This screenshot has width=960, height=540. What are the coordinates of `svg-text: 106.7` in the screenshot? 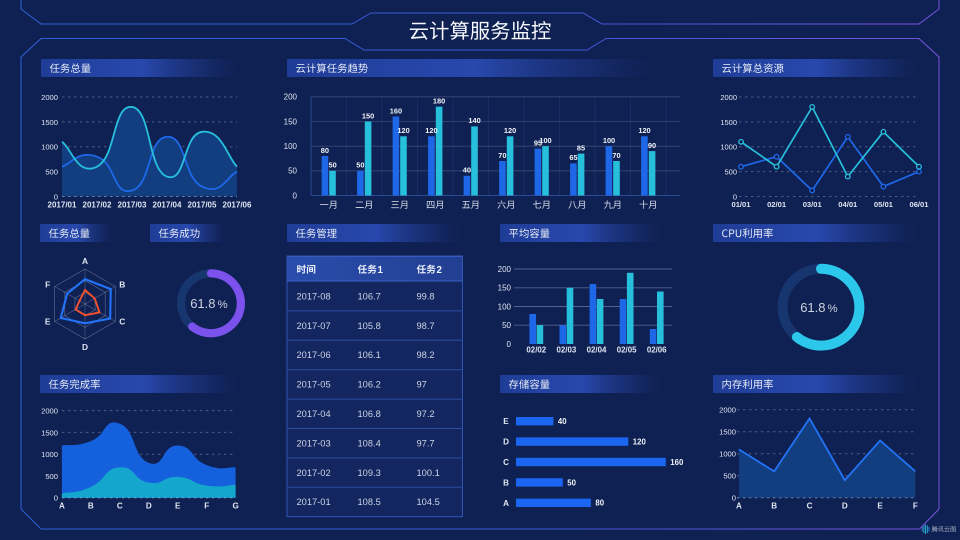 It's located at (369, 296).